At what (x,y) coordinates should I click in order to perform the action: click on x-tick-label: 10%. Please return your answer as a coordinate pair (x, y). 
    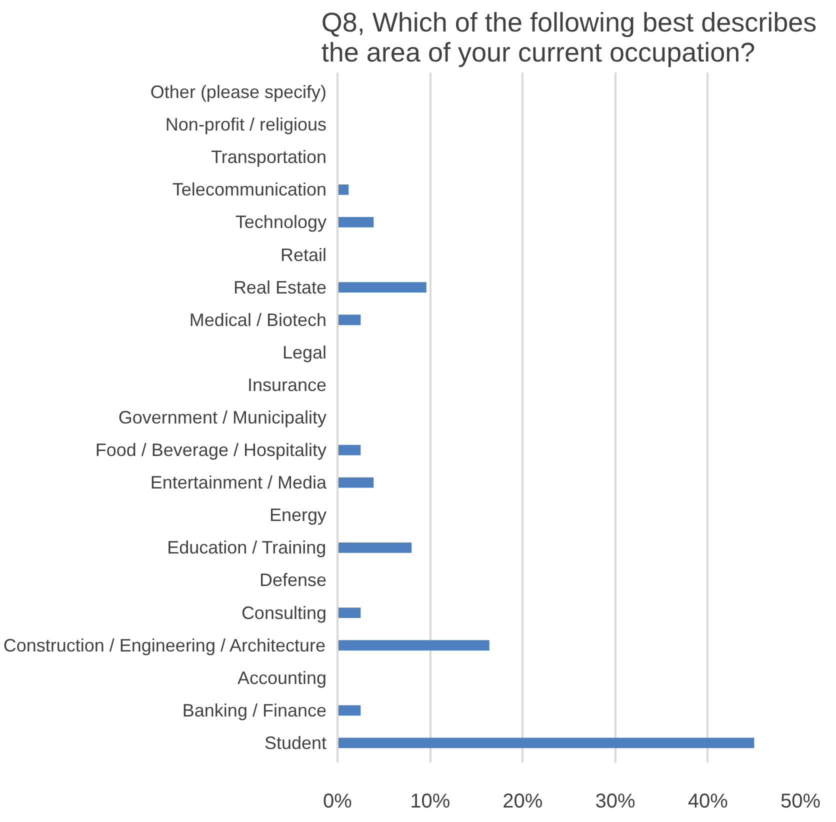
    Looking at the image, I should click on (430, 801).